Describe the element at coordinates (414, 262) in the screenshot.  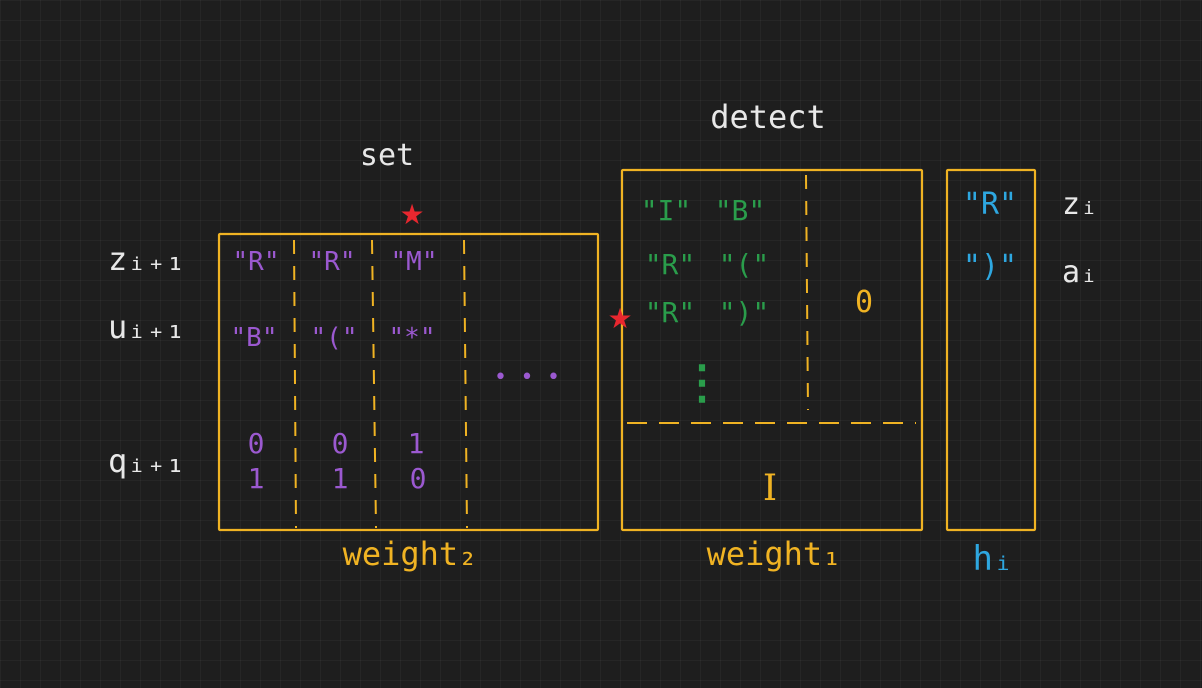
I see `w2-col3-z: "M"` at that location.